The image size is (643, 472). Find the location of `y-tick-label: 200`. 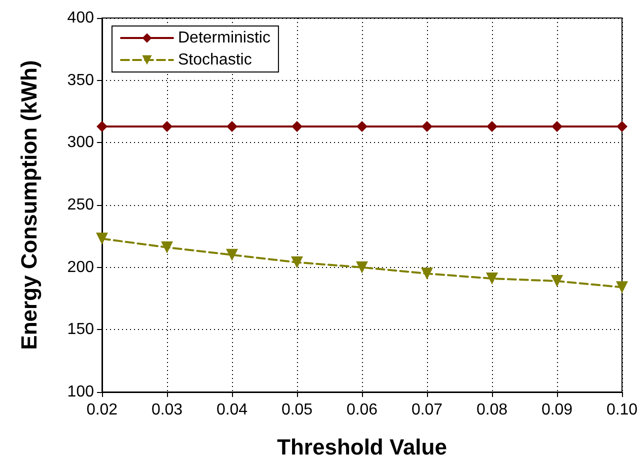

y-tick-label: 200 is located at coordinates (80, 267).